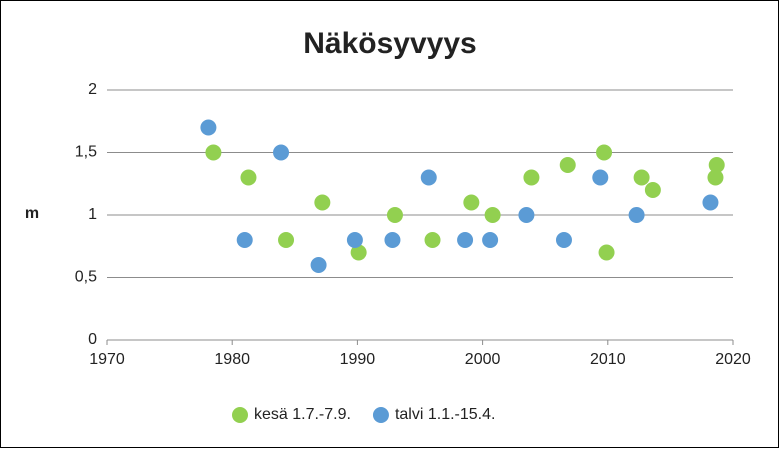  Describe the element at coordinates (389, 43) in the screenshot. I see `chart-title: Näkösyvyys` at that location.